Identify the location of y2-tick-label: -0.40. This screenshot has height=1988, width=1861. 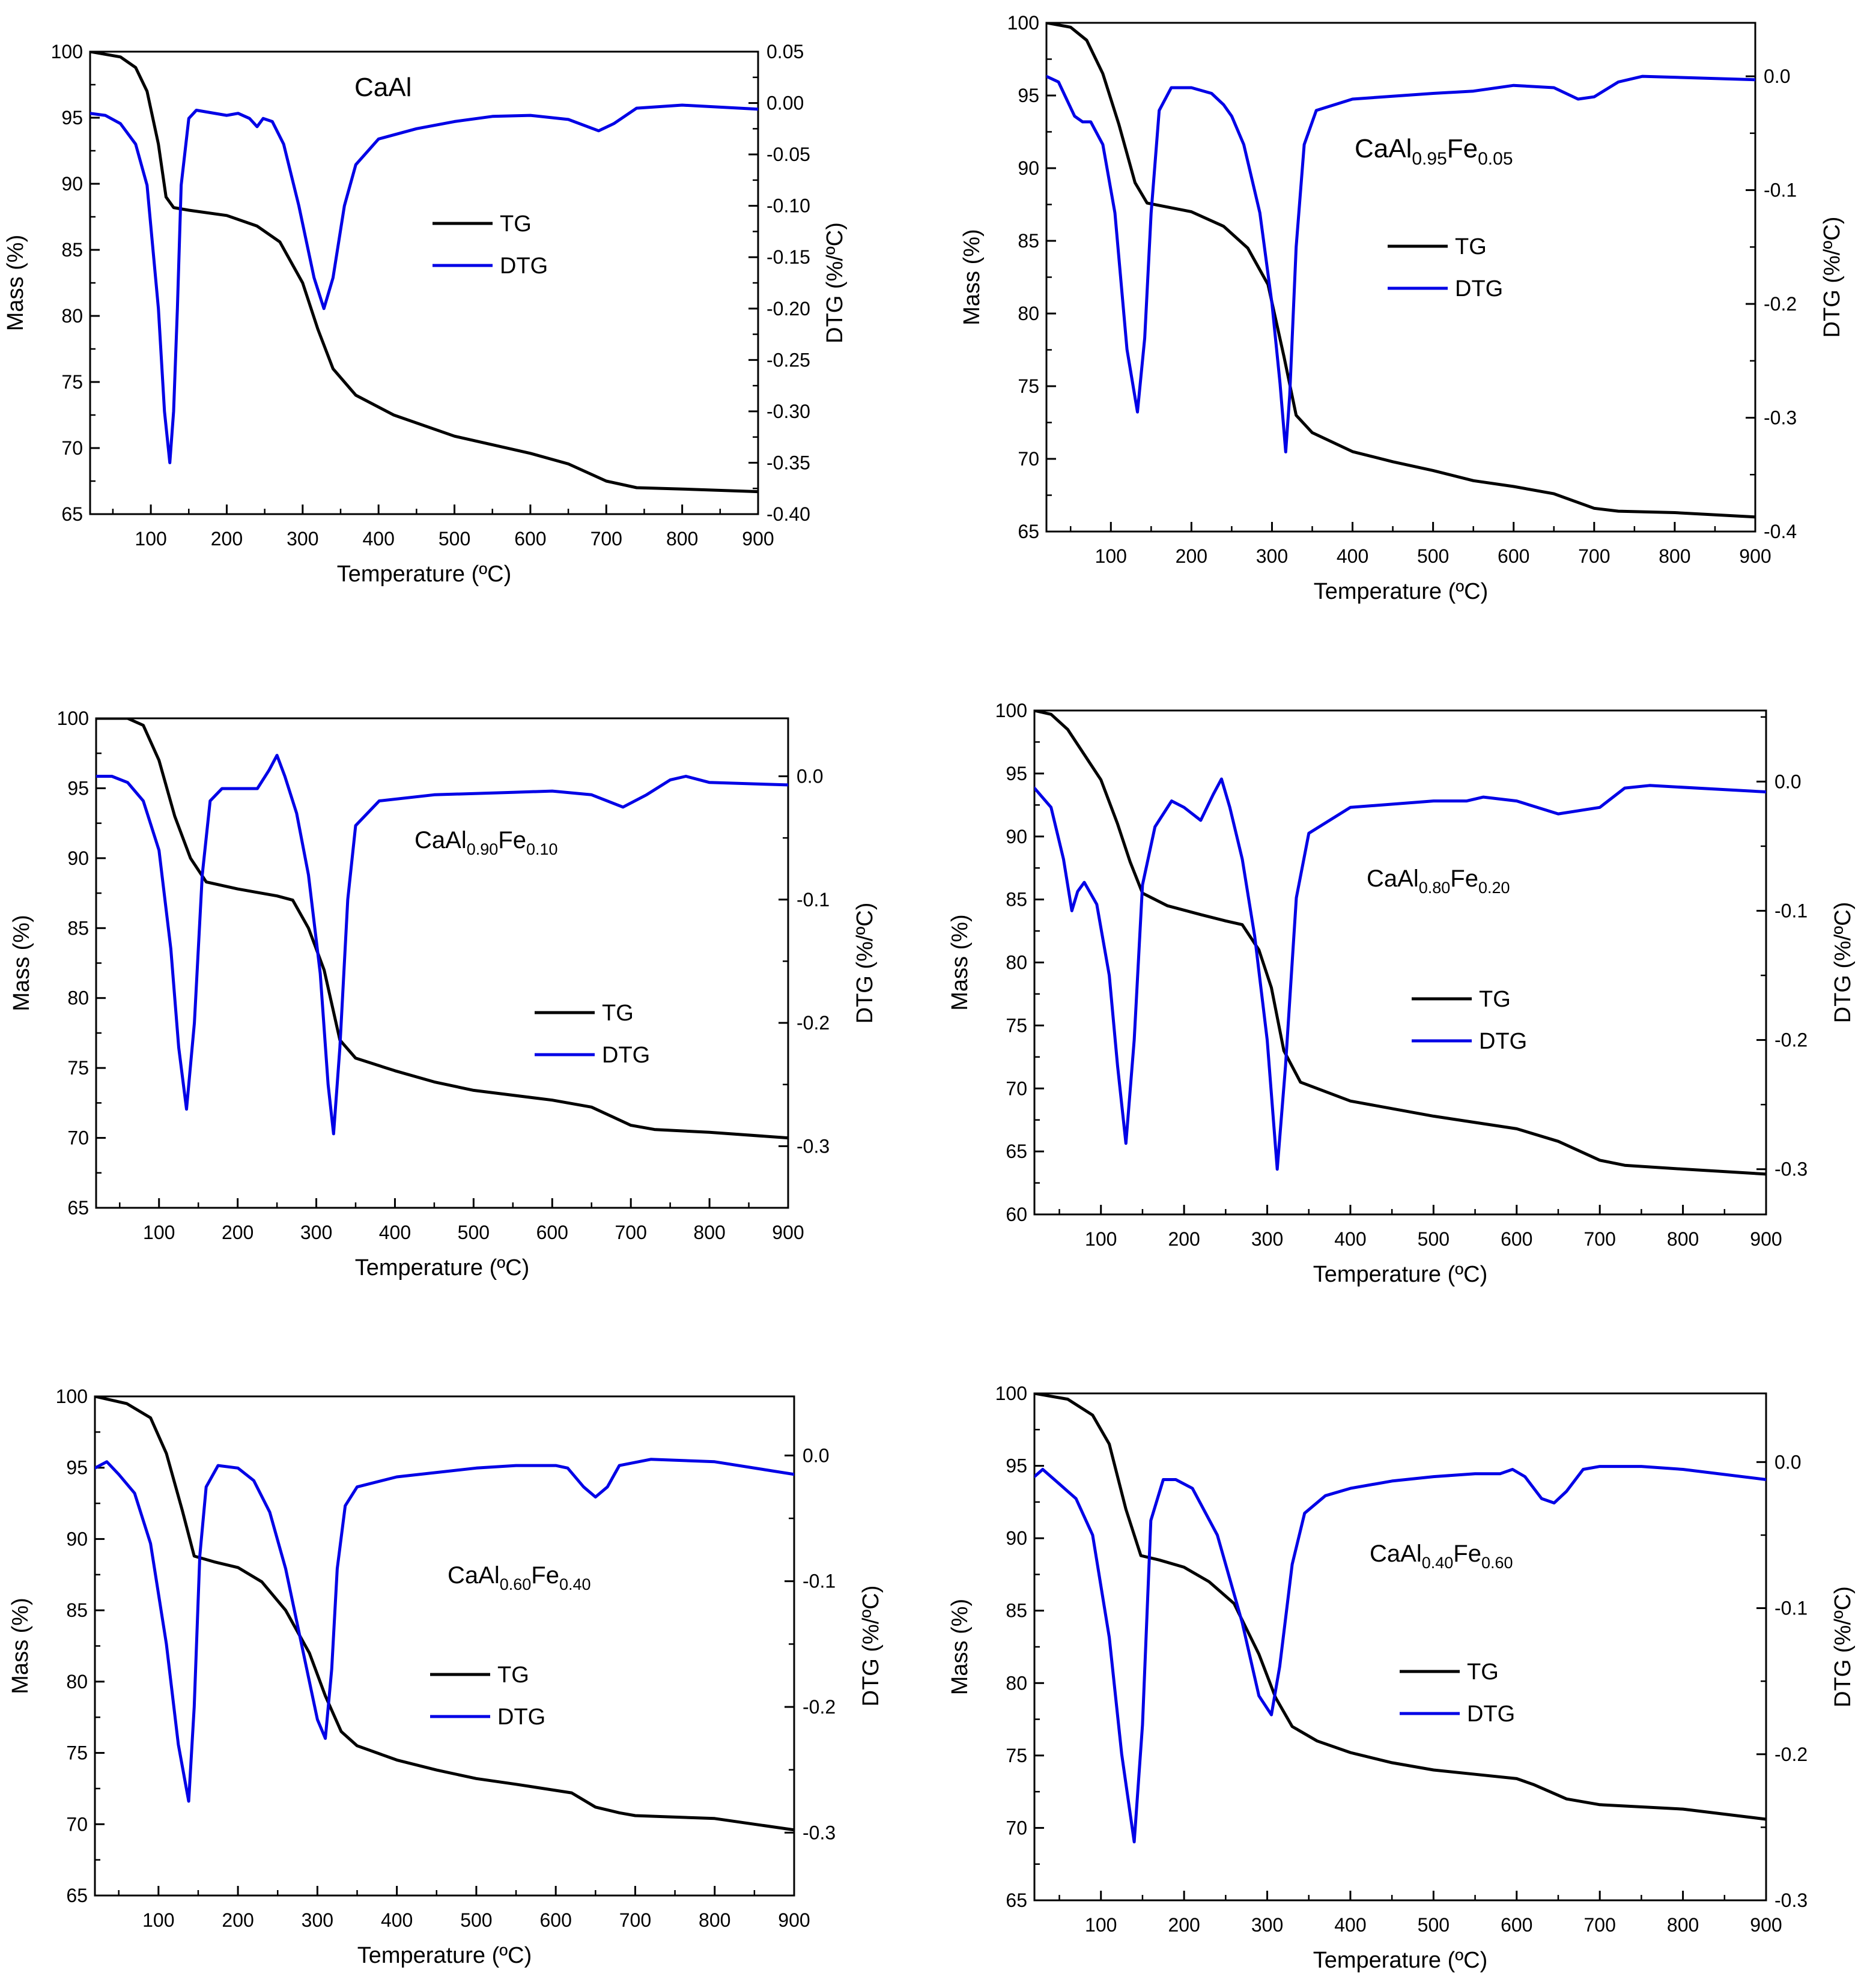
(789, 514).